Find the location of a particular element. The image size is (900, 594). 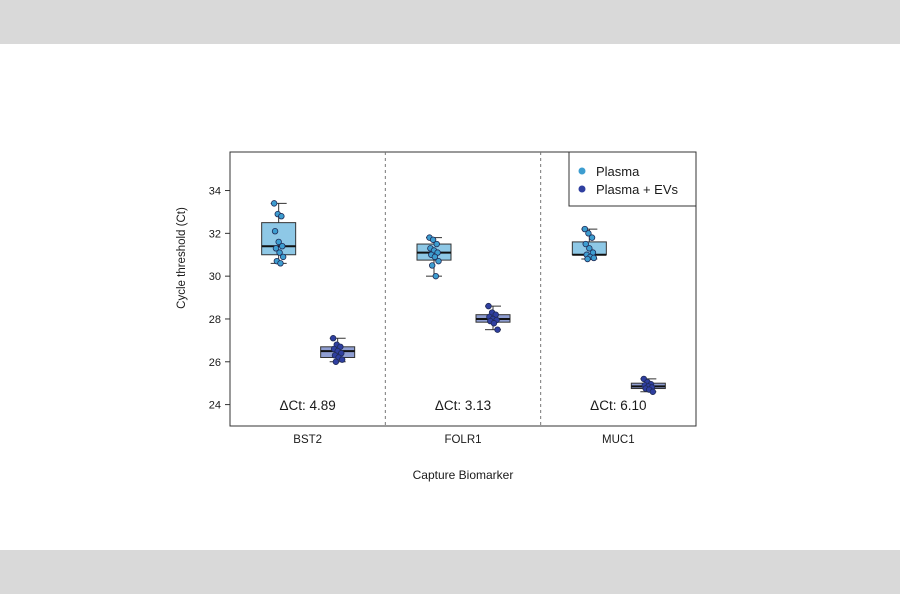

y-axis-title: Cycle threshold (Ct) is located at coordinates (182, 258).